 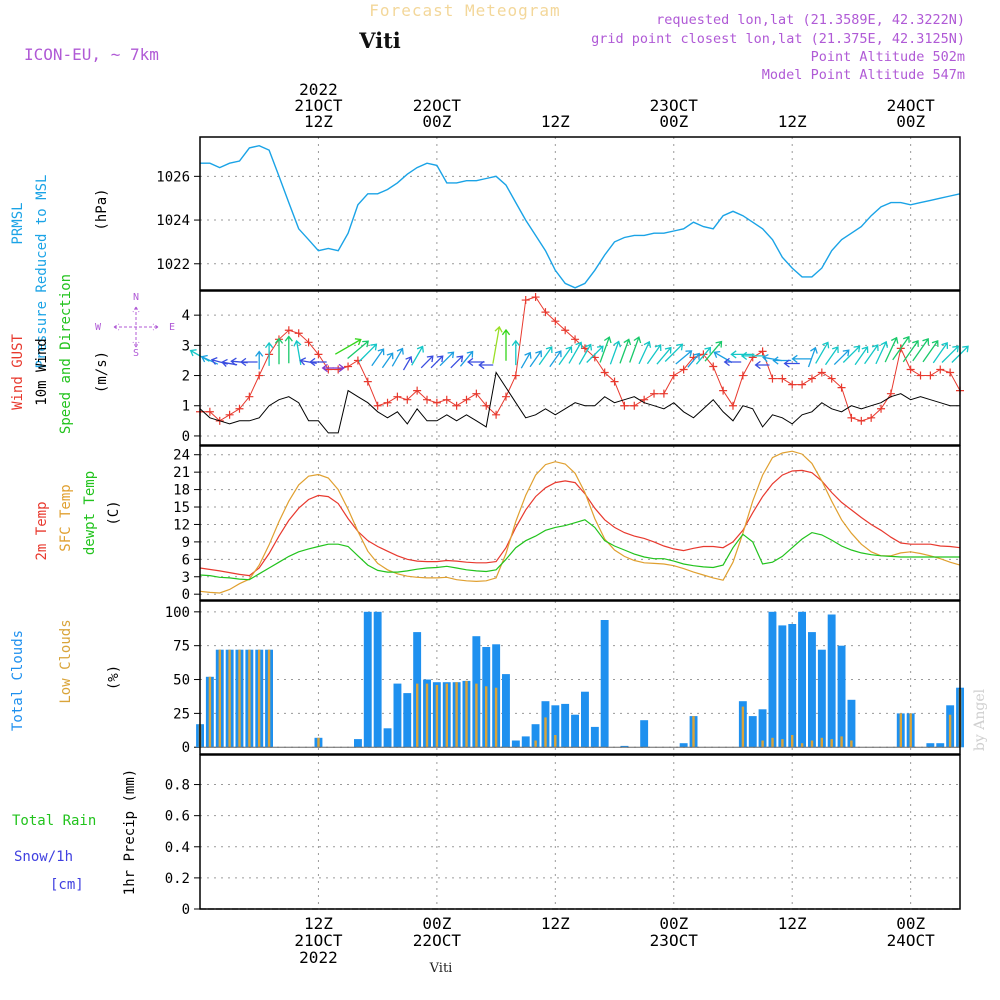 I want to click on panel-3: 0 25 50 75 100 Total Clouds Low Clouds (%), so click(x=487, y=678).